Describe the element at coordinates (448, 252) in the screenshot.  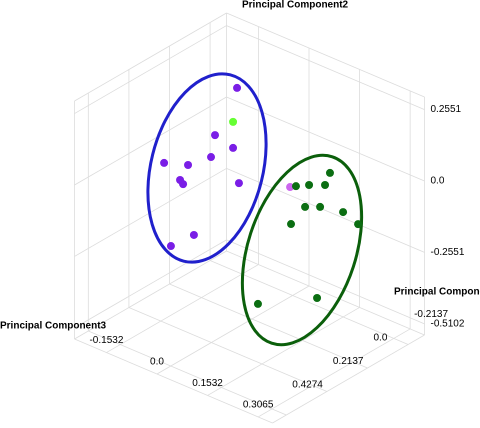
I see `y-tick-label: -0.2551` at that location.